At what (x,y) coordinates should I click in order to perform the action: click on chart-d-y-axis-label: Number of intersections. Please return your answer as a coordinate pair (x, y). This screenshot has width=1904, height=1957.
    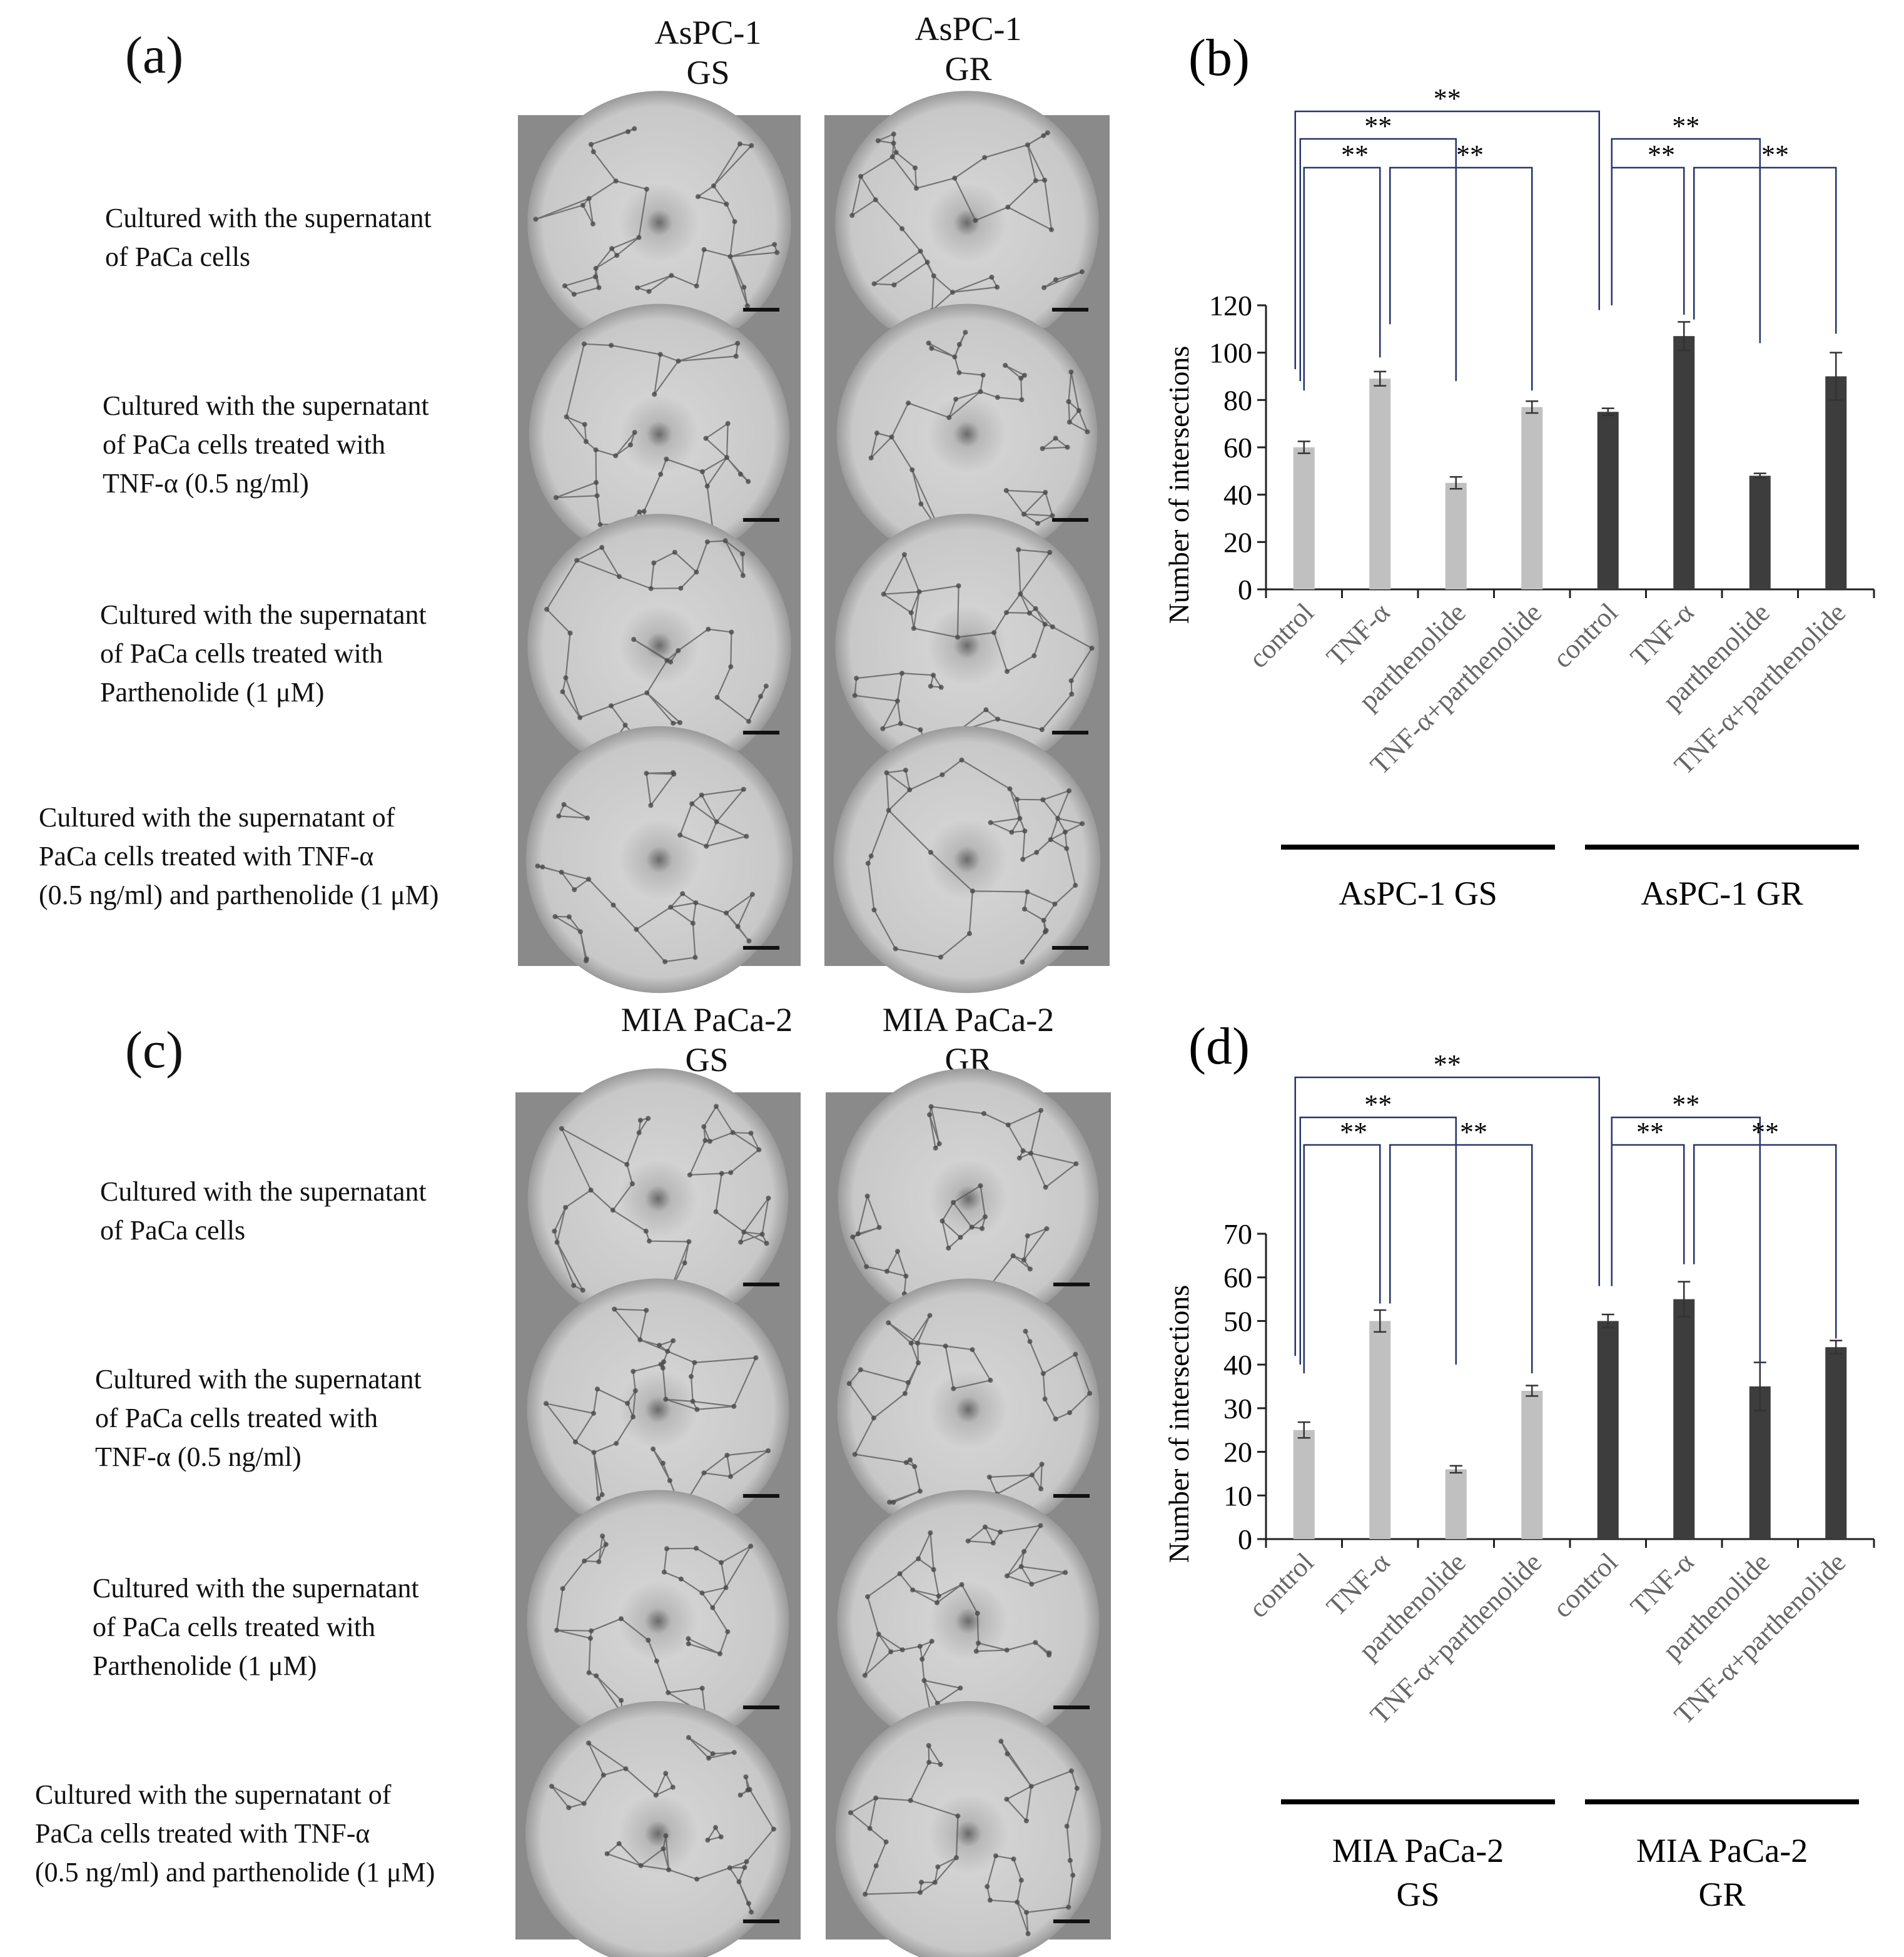
    Looking at the image, I should click on (1179, 1424).